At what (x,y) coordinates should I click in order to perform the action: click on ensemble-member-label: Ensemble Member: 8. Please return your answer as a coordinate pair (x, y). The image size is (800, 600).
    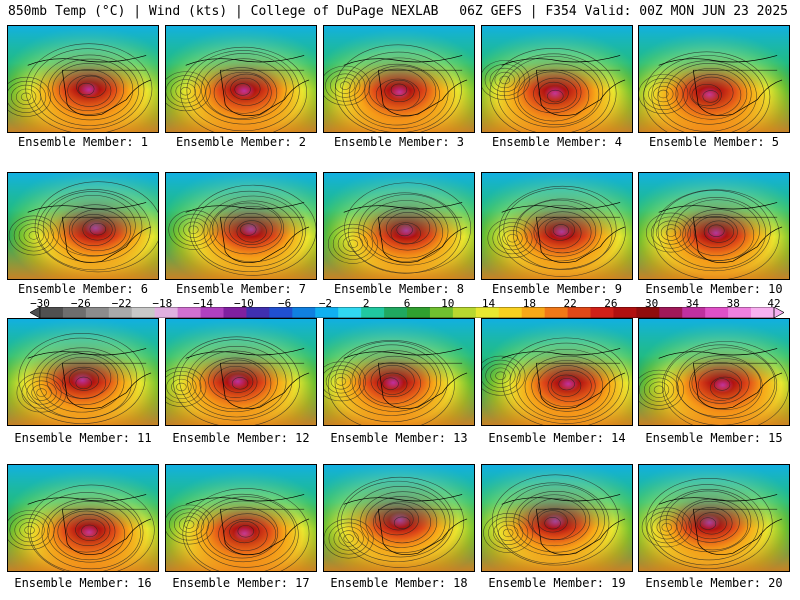
    Looking at the image, I should click on (399, 289).